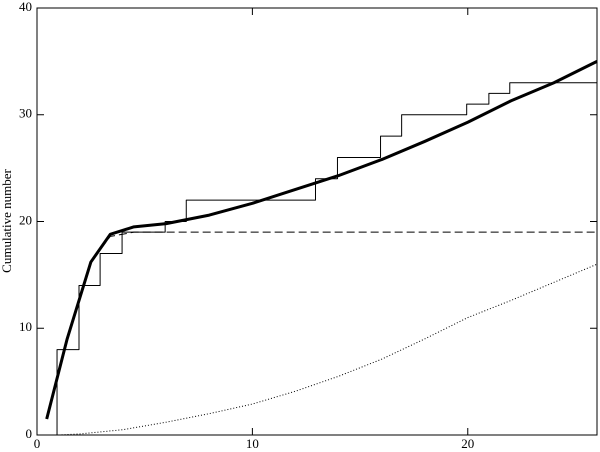 The height and width of the screenshot is (452, 600). I want to click on y-tick-label: 10, so click(25, 326).